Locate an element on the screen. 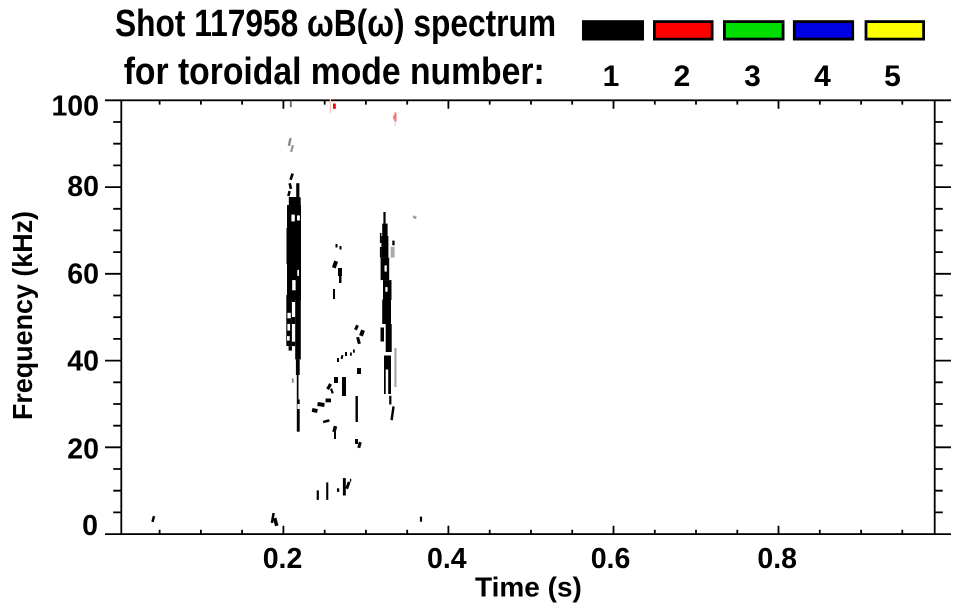 The height and width of the screenshot is (615, 963). svg-text: 100 is located at coordinates (75, 107).